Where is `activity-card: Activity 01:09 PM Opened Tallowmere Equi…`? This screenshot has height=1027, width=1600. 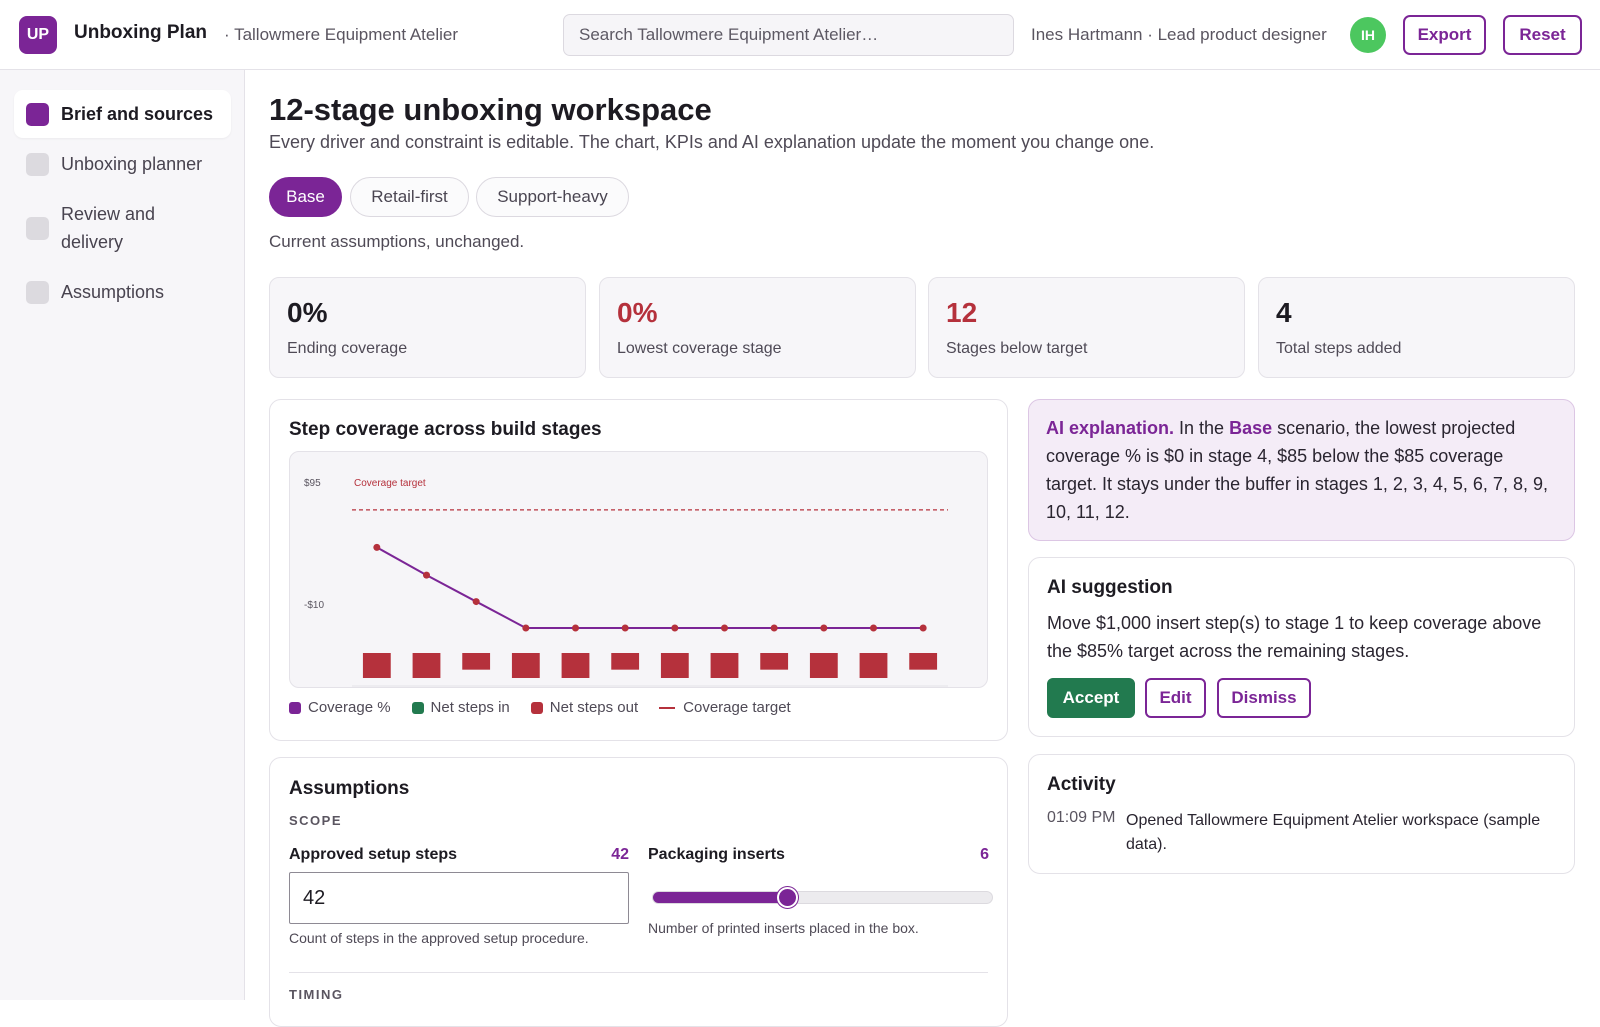
activity-card: Activity 01:09 PM Opened Tallowmere Equi… is located at coordinates (1301, 814).